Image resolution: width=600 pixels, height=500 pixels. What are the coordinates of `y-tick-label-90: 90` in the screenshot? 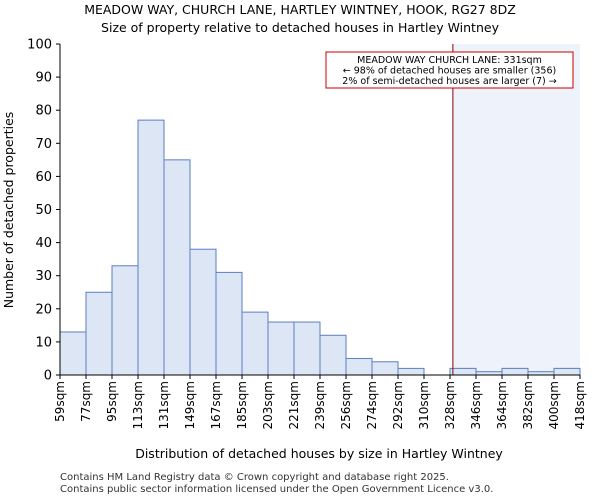 It's located at (43, 78).